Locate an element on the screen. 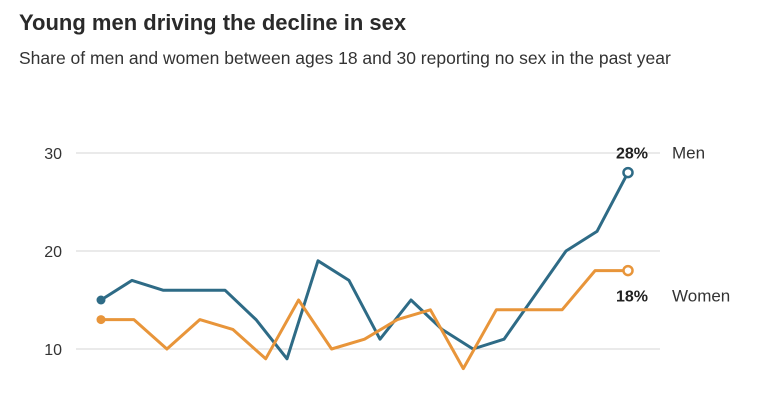 The width and height of the screenshot is (768, 400). y-tick-label: 20 is located at coordinates (53, 252).